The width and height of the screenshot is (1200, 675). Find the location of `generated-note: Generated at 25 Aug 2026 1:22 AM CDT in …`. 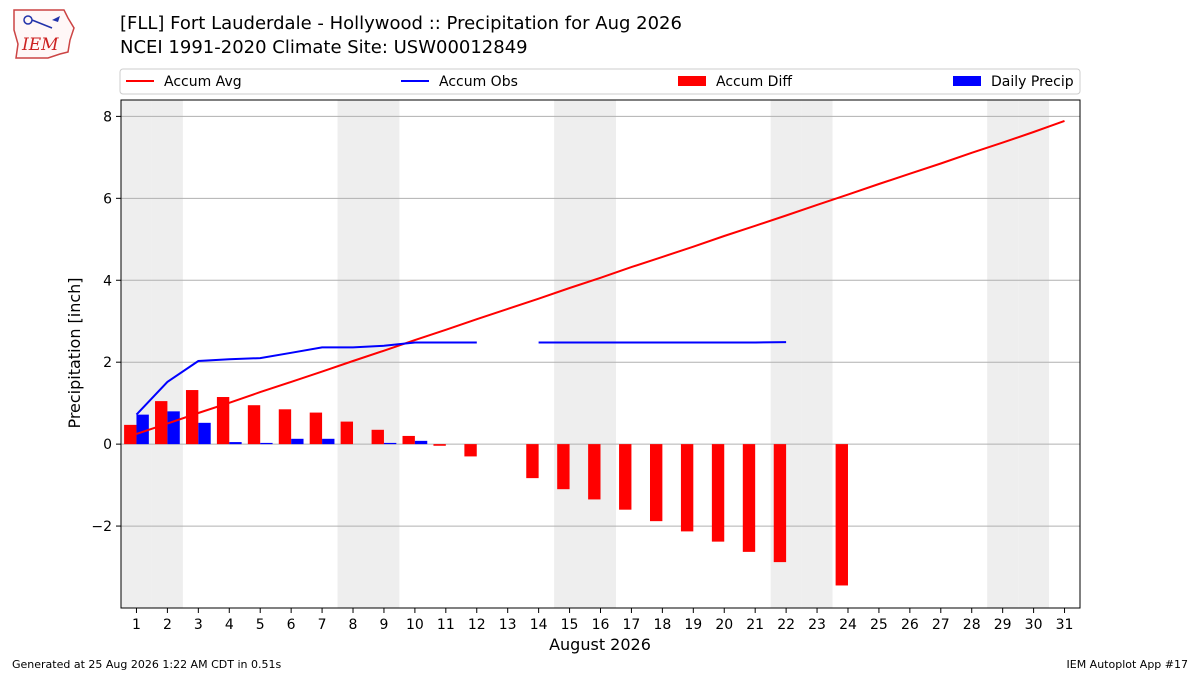

generated-note: Generated at 25 Aug 2026 1:22 AM CDT in … is located at coordinates (147, 664).